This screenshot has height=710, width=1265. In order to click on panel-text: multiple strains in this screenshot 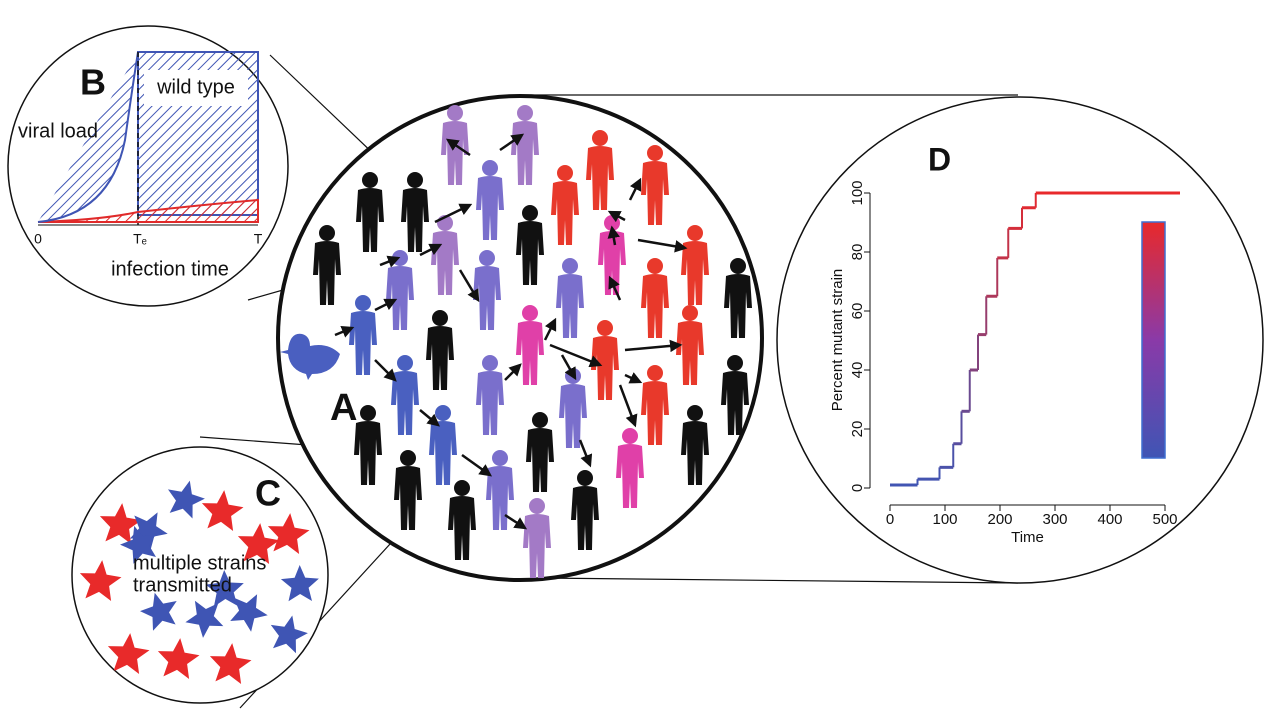, I will do `click(199, 563)`.